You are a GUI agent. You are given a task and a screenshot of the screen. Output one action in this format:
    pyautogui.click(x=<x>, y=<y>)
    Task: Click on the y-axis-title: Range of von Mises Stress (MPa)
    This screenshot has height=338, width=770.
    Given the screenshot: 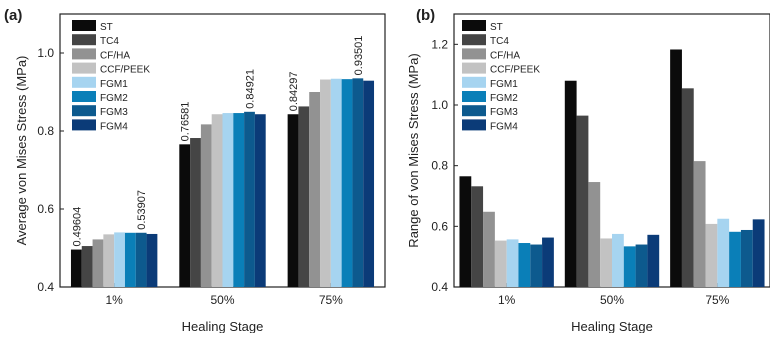 What is the action you would take?
    pyautogui.click(x=413, y=150)
    